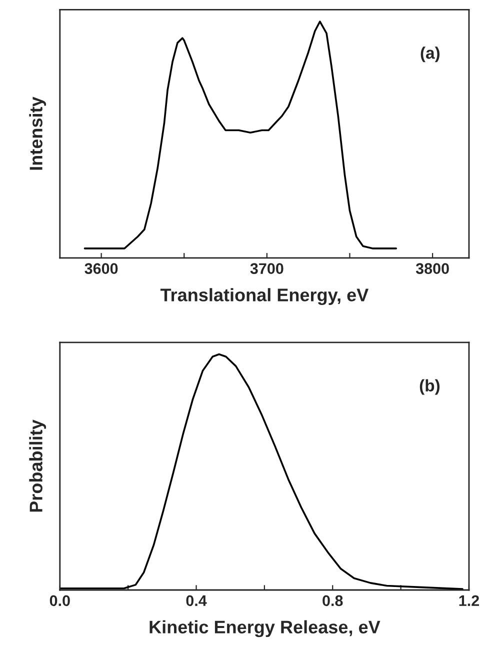 The width and height of the screenshot is (487, 648). Describe the element at coordinates (37, 133) in the screenshot. I see `y-axis-title: Intensity` at that location.